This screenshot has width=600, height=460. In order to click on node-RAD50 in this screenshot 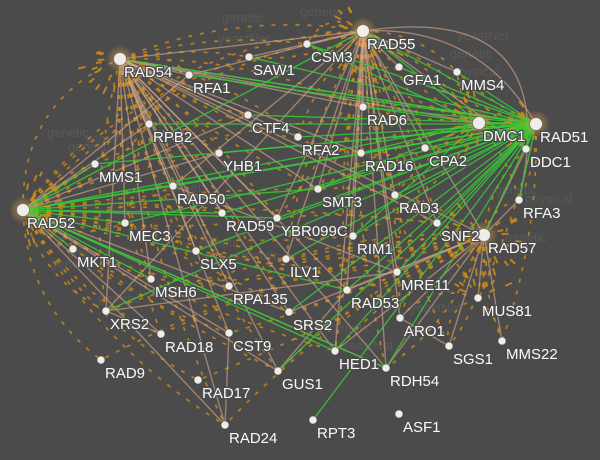, I will do `click(173, 186)`.